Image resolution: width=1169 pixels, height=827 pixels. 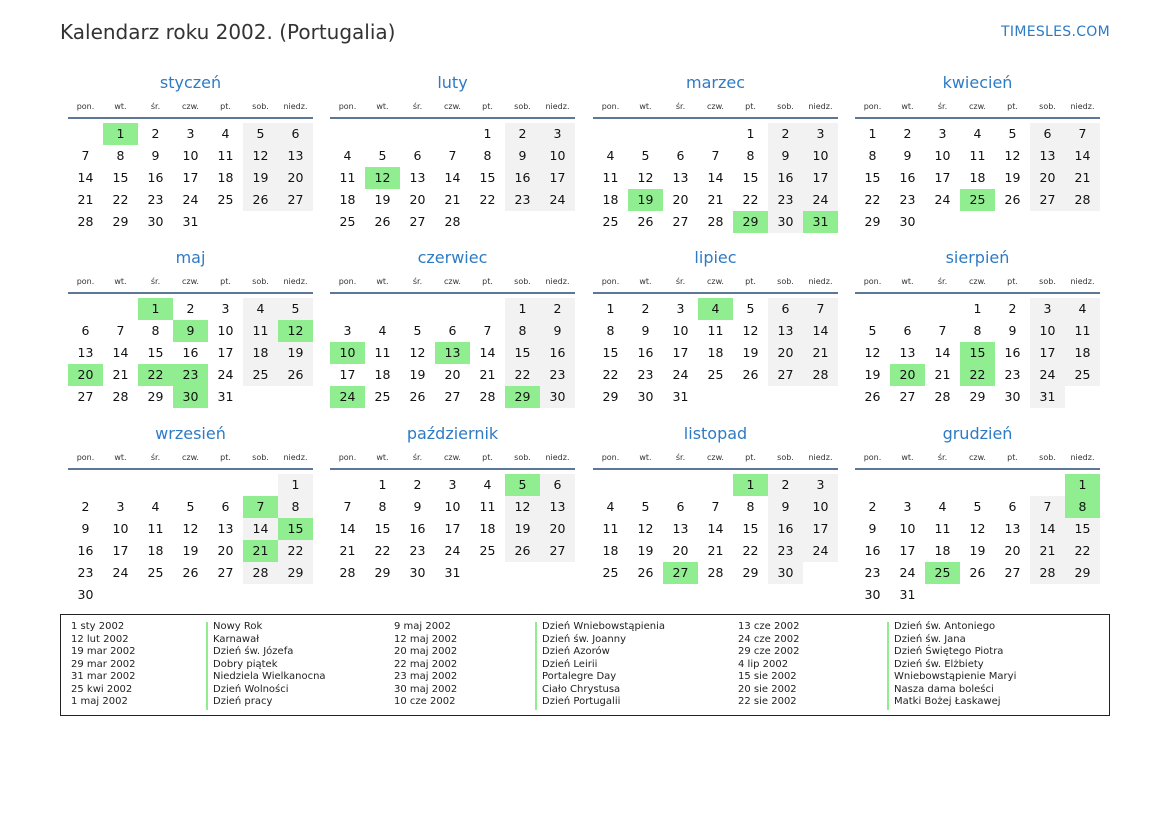 What do you see at coordinates (769, 626) in the screenshot?
I see `holiday-date: 13 cze 2002` at bounding box center [769, 626].